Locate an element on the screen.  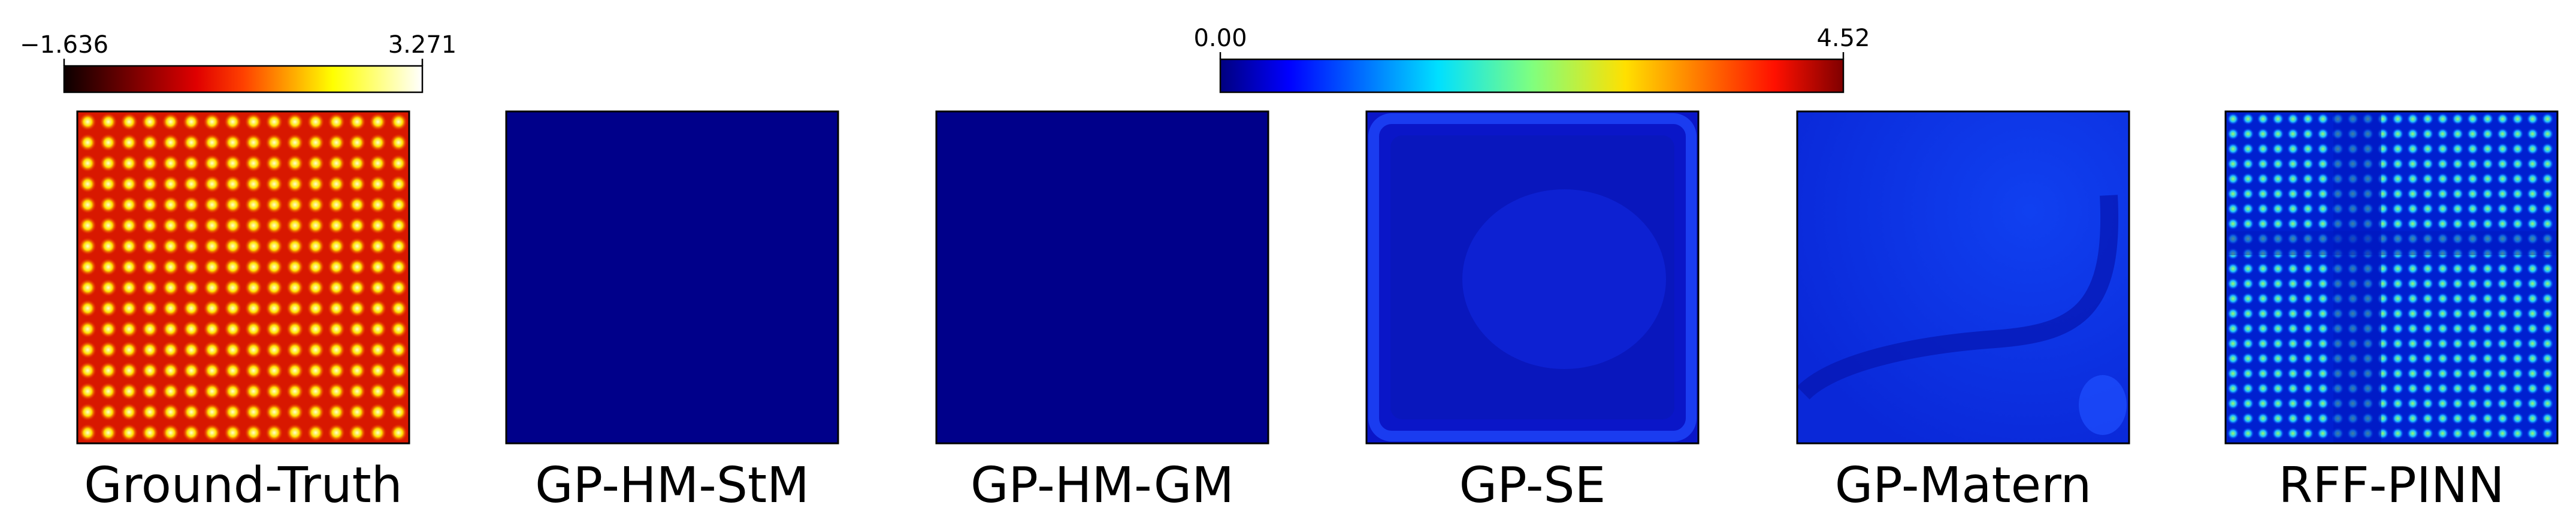
panel-label: GP-HM-GM is located at coordinates (1102, 485).